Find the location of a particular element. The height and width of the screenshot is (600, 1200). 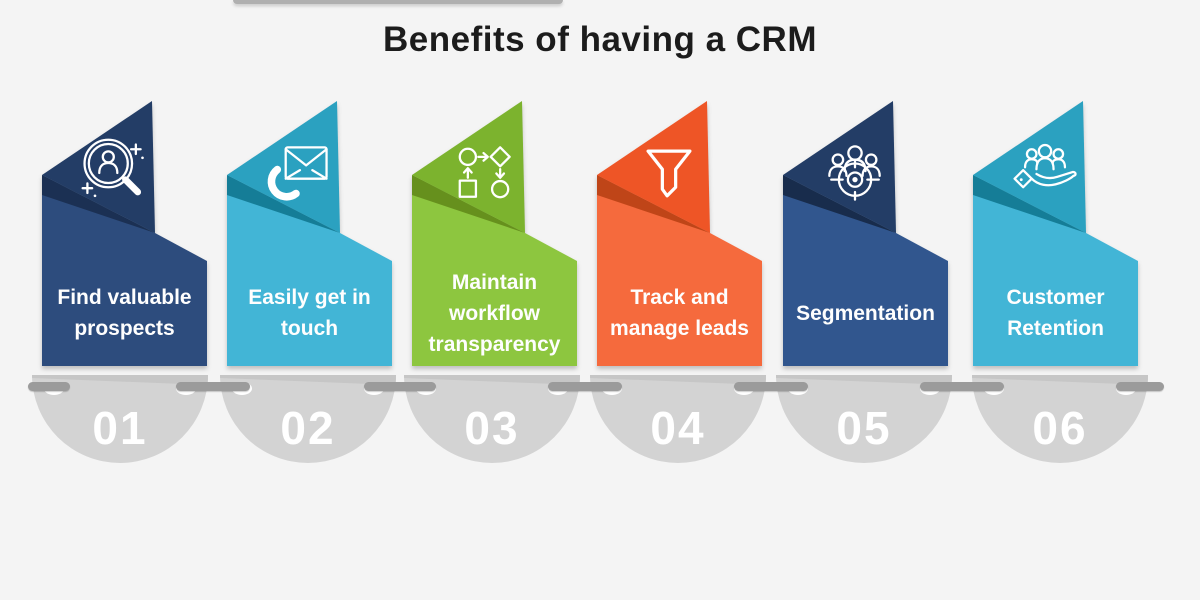

segmentation-icon is located at coordinates (855, 173).